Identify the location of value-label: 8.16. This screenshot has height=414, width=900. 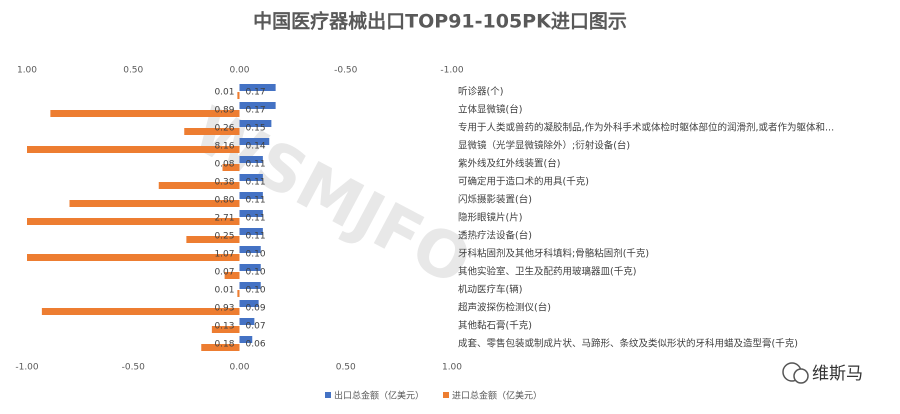
(224, 147).